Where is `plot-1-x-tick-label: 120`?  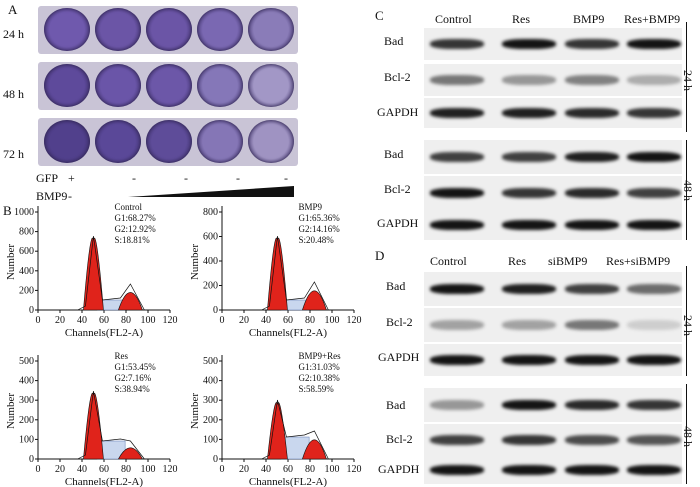
plot-1-x-tick-label: 120 is located at coordinates (170, 320).